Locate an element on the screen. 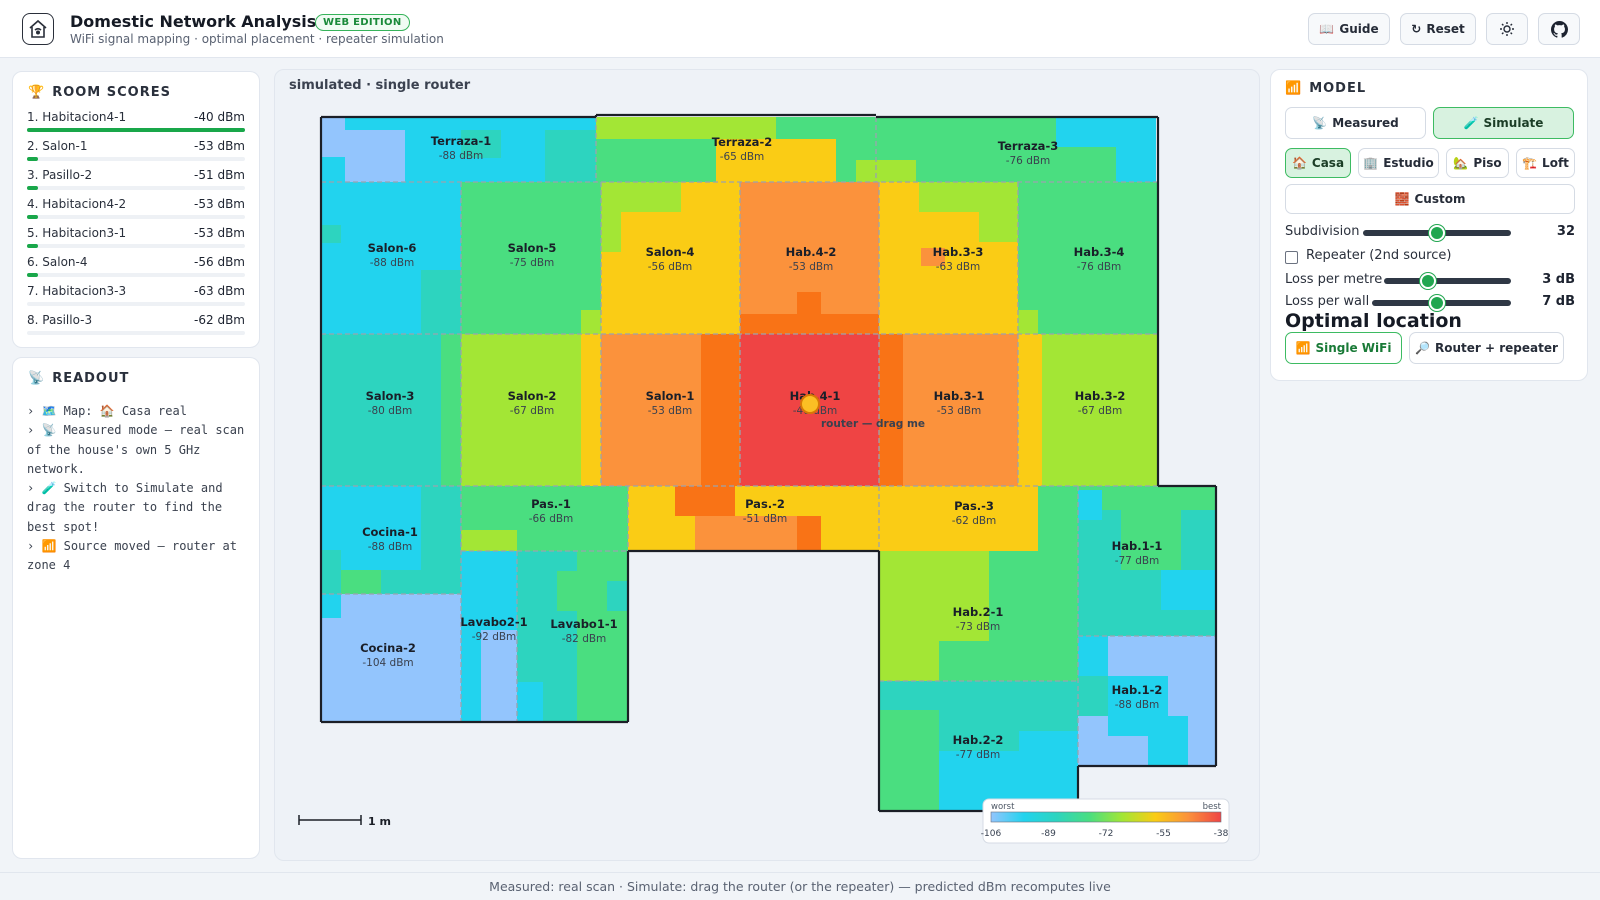  subdivision-slider-thumb is located at coordinates (1437, 233).